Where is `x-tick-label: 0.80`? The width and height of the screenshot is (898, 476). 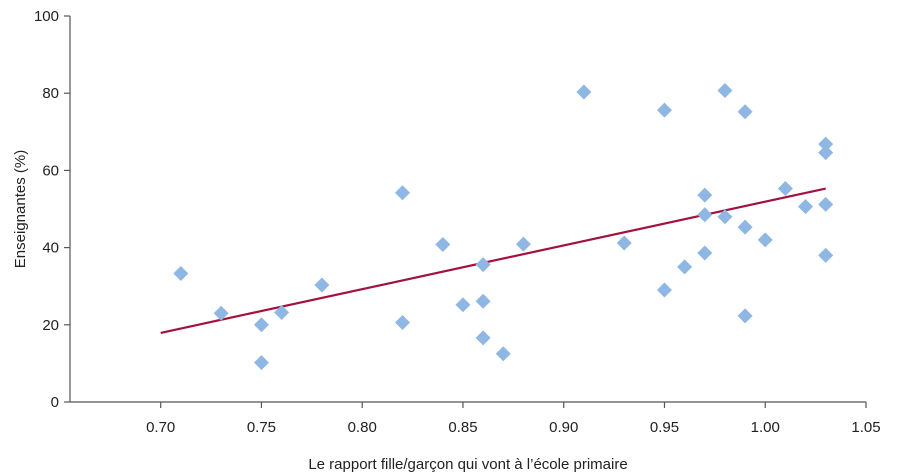
x-tick-label: 0.80 is located at coordinates (362, 427).